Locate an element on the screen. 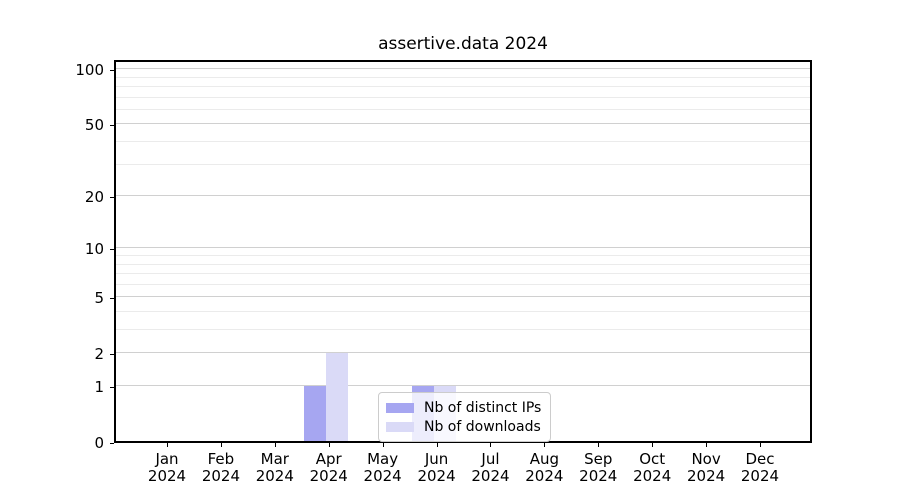 The image size is (900, 500). x-tick-month: Jun is located at coordinates (436, 459).